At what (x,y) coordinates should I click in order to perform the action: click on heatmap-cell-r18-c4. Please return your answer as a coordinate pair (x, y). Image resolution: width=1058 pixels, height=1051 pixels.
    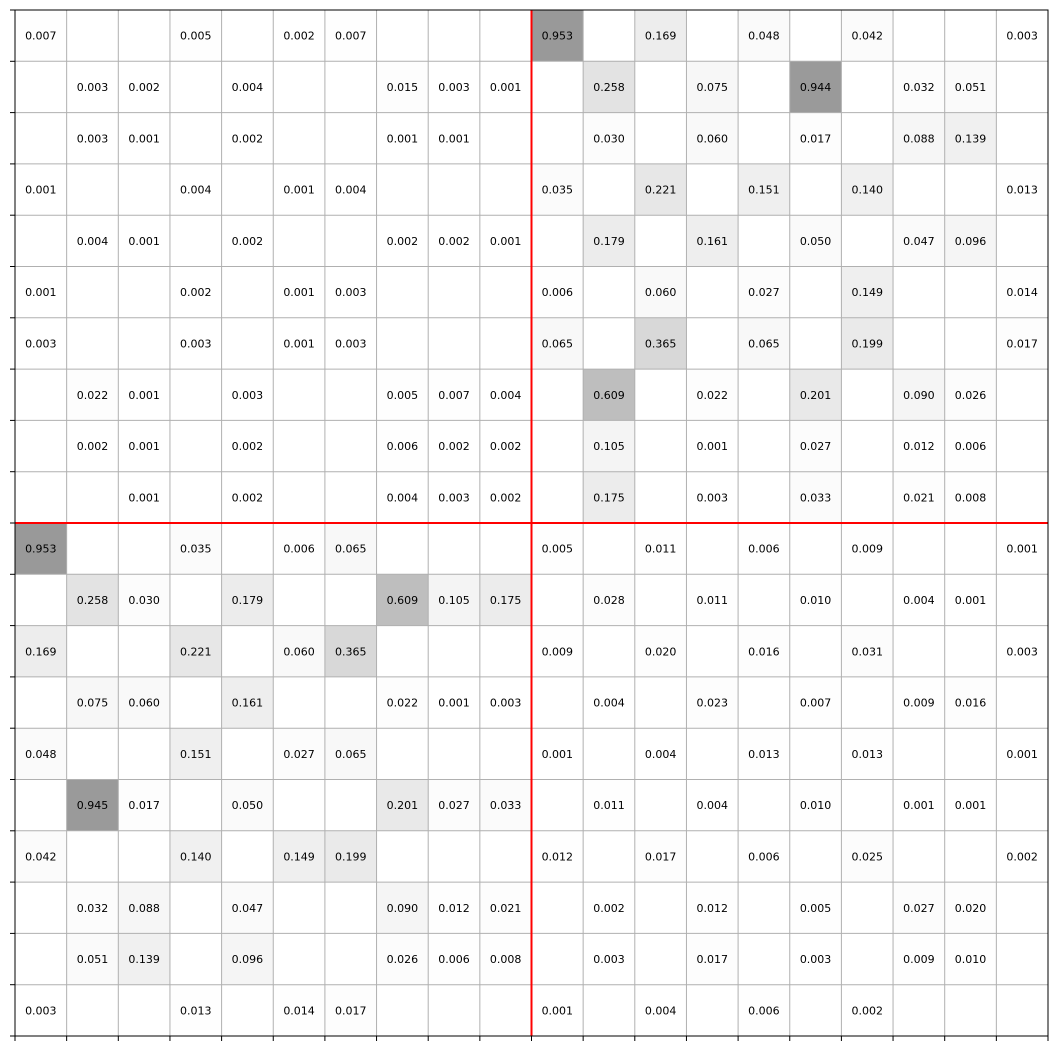
    Looking at the image, I should click on (247, 959).